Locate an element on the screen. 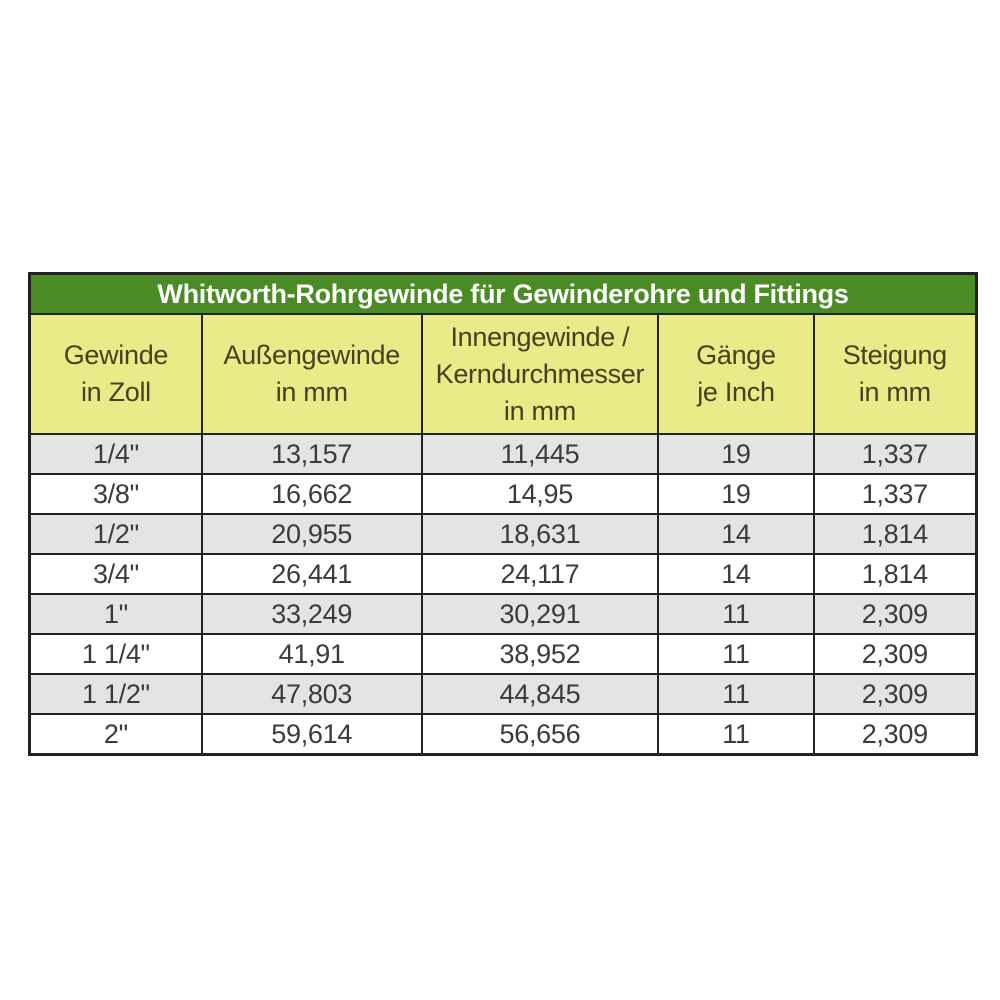 Image resolution: width=1000 pixels, height=1000 pixels. table-cell: 3/4" is located at coordinates (115, 574).